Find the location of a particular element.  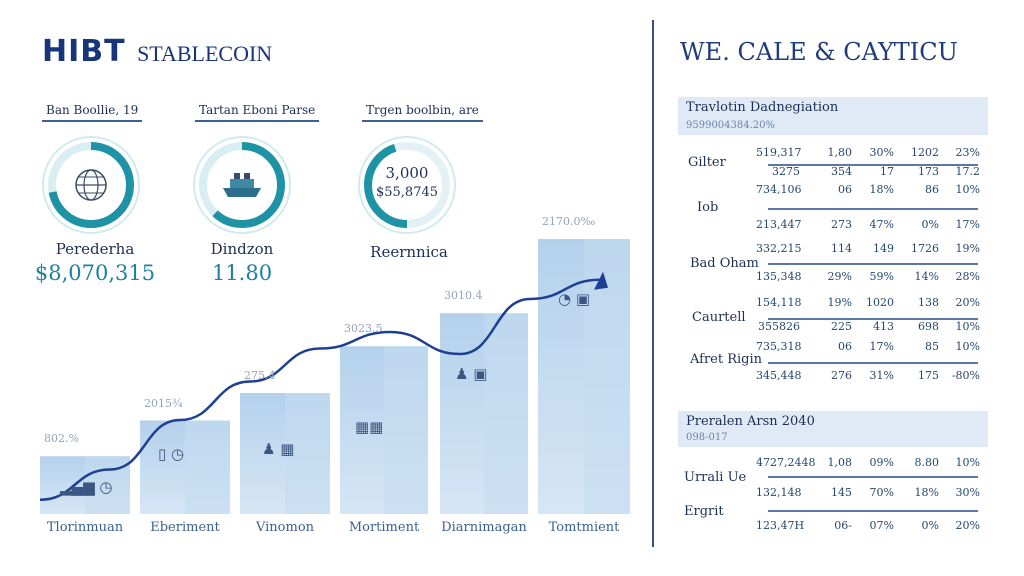

table-1-cell: 135,348 is located at coordinates (779, 276).